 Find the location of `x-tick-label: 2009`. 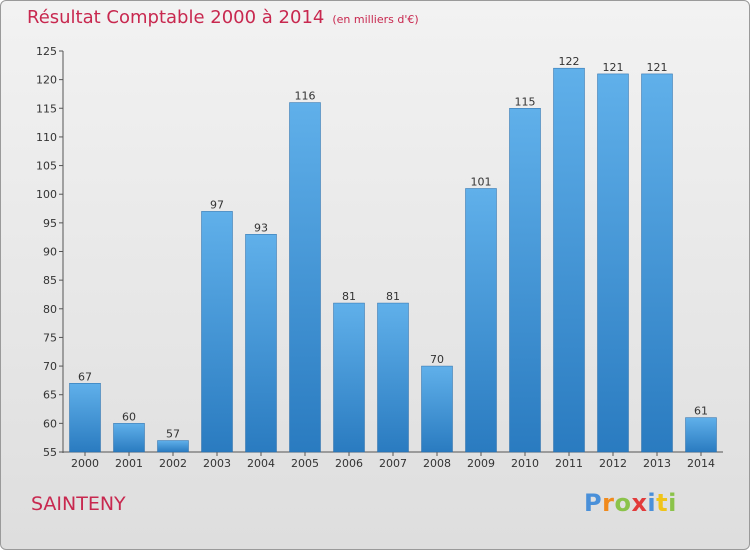

x-tick-label: 2009 is located at coordinates (481, 463).